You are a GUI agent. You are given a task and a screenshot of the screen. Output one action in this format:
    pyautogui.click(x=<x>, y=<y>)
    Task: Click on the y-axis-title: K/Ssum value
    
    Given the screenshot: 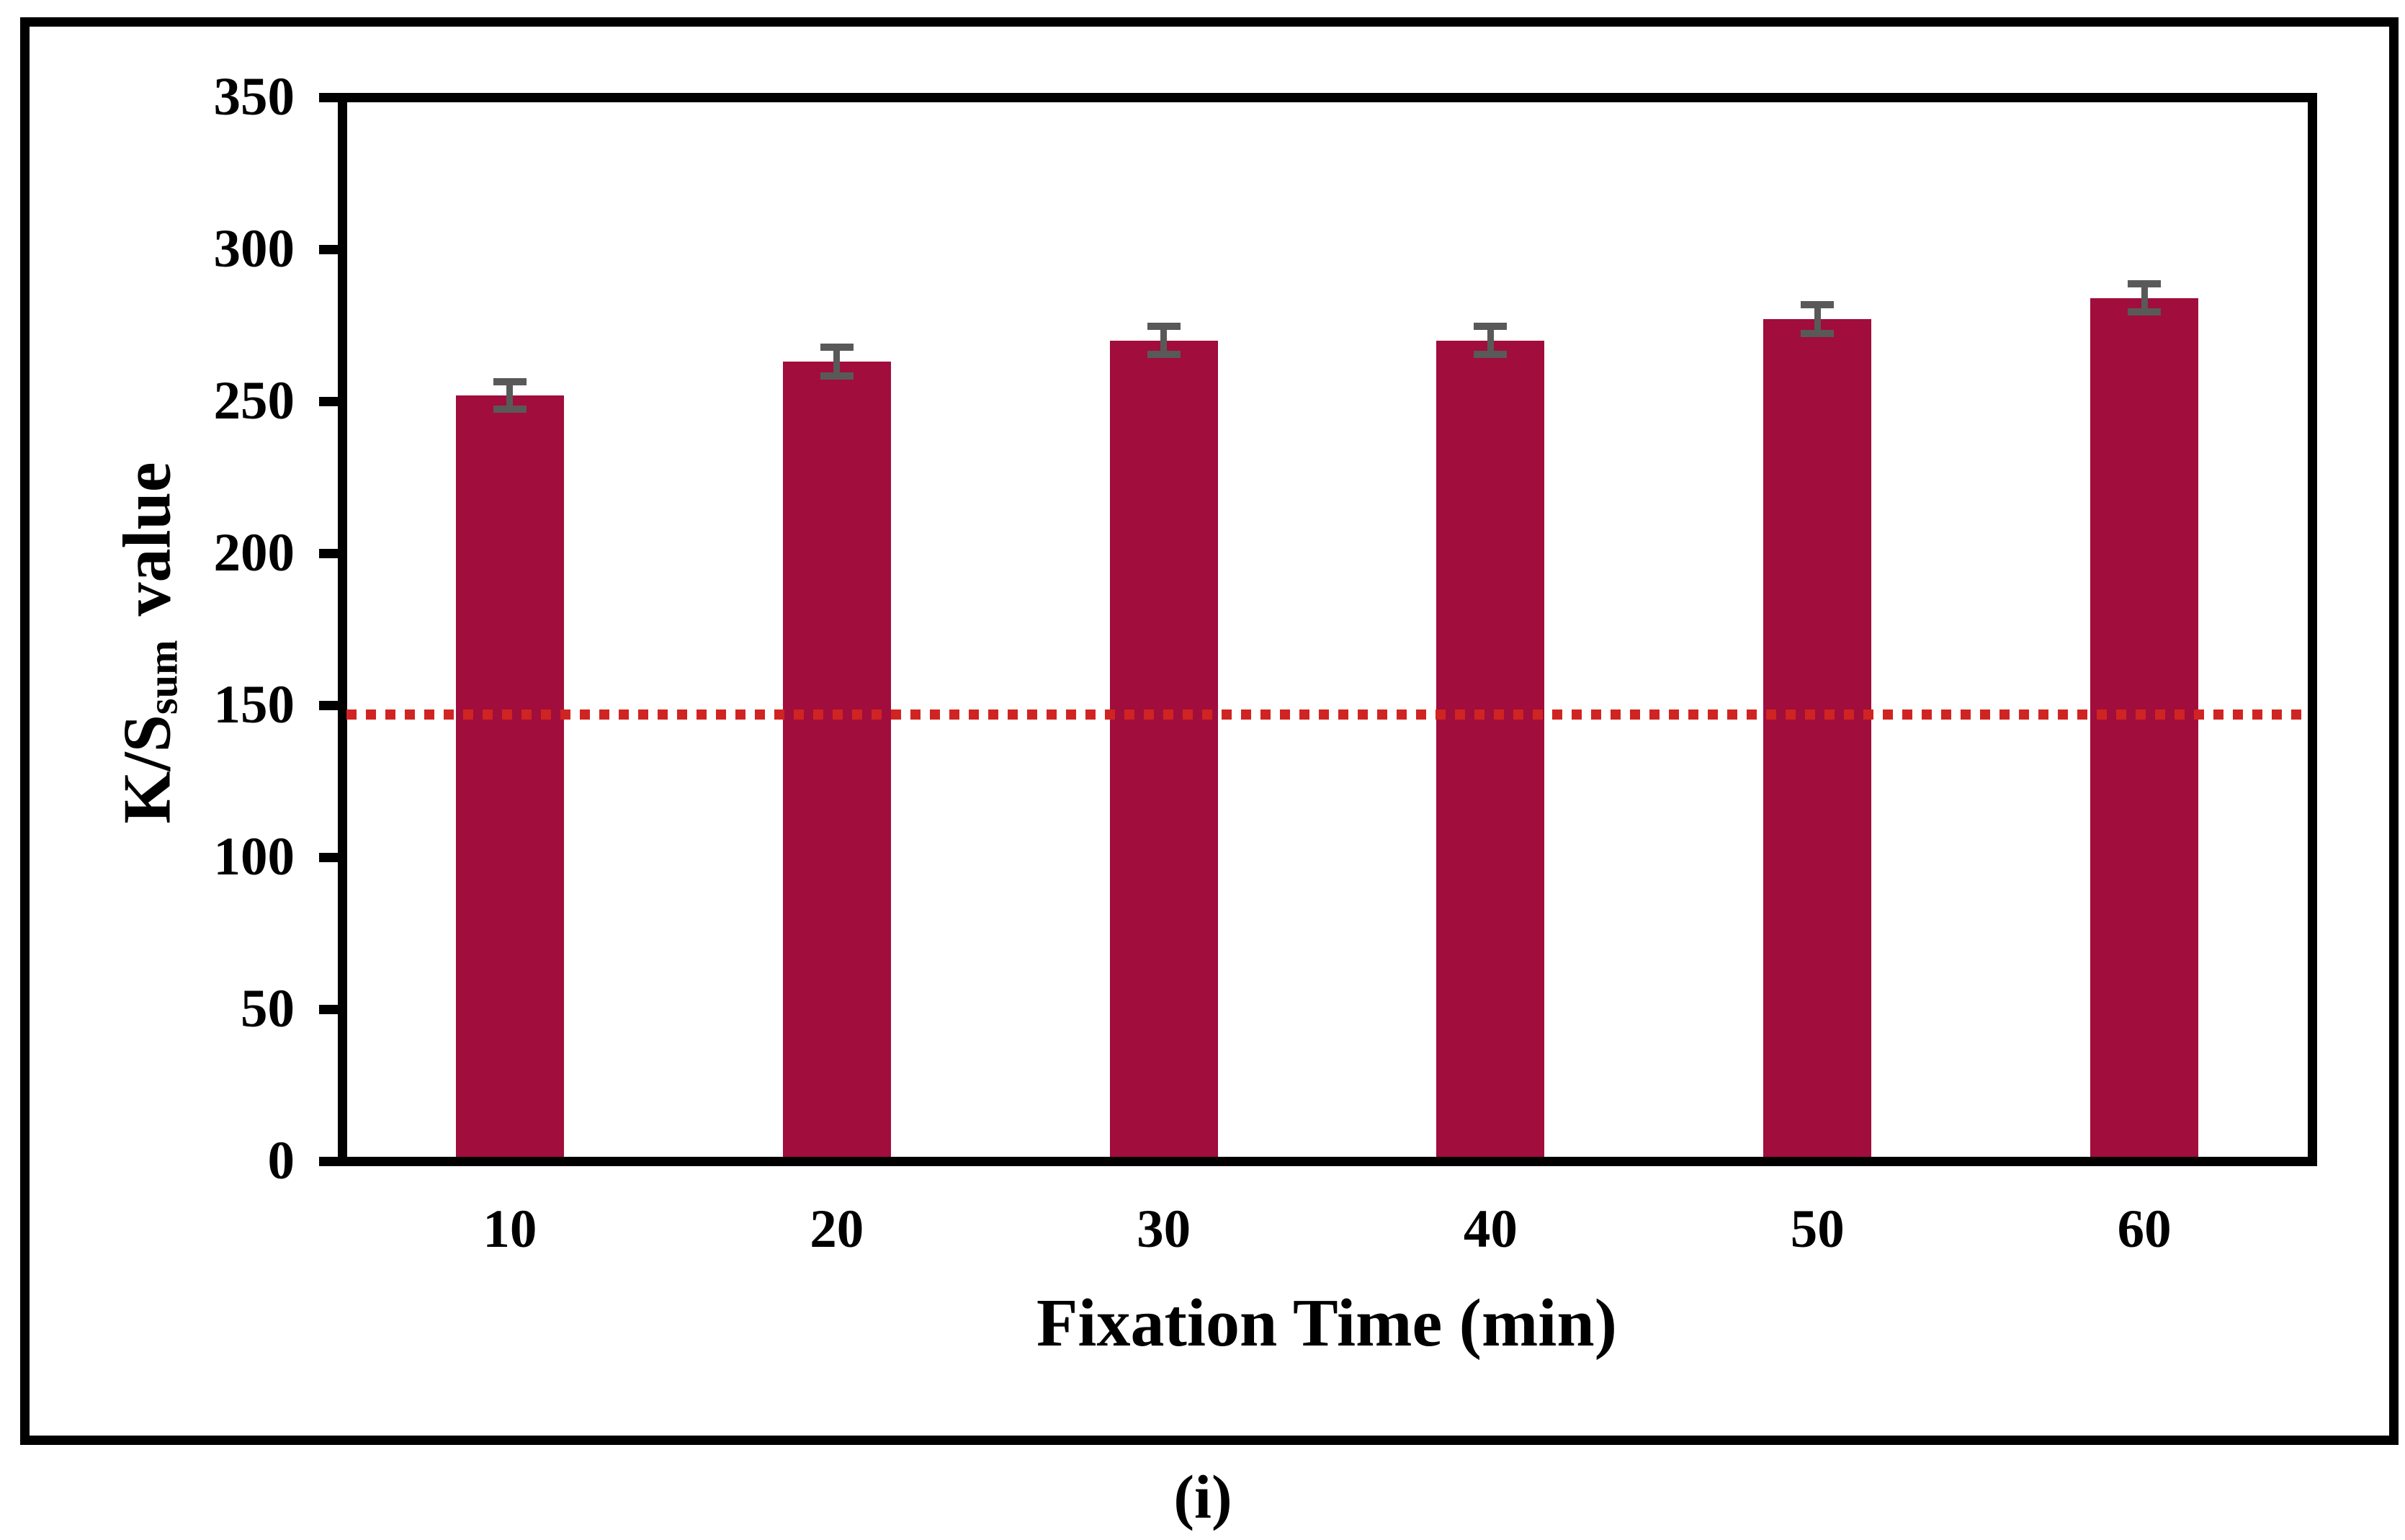 What is the action you would take?
    pyautogui.click(x=148, y=643)
    